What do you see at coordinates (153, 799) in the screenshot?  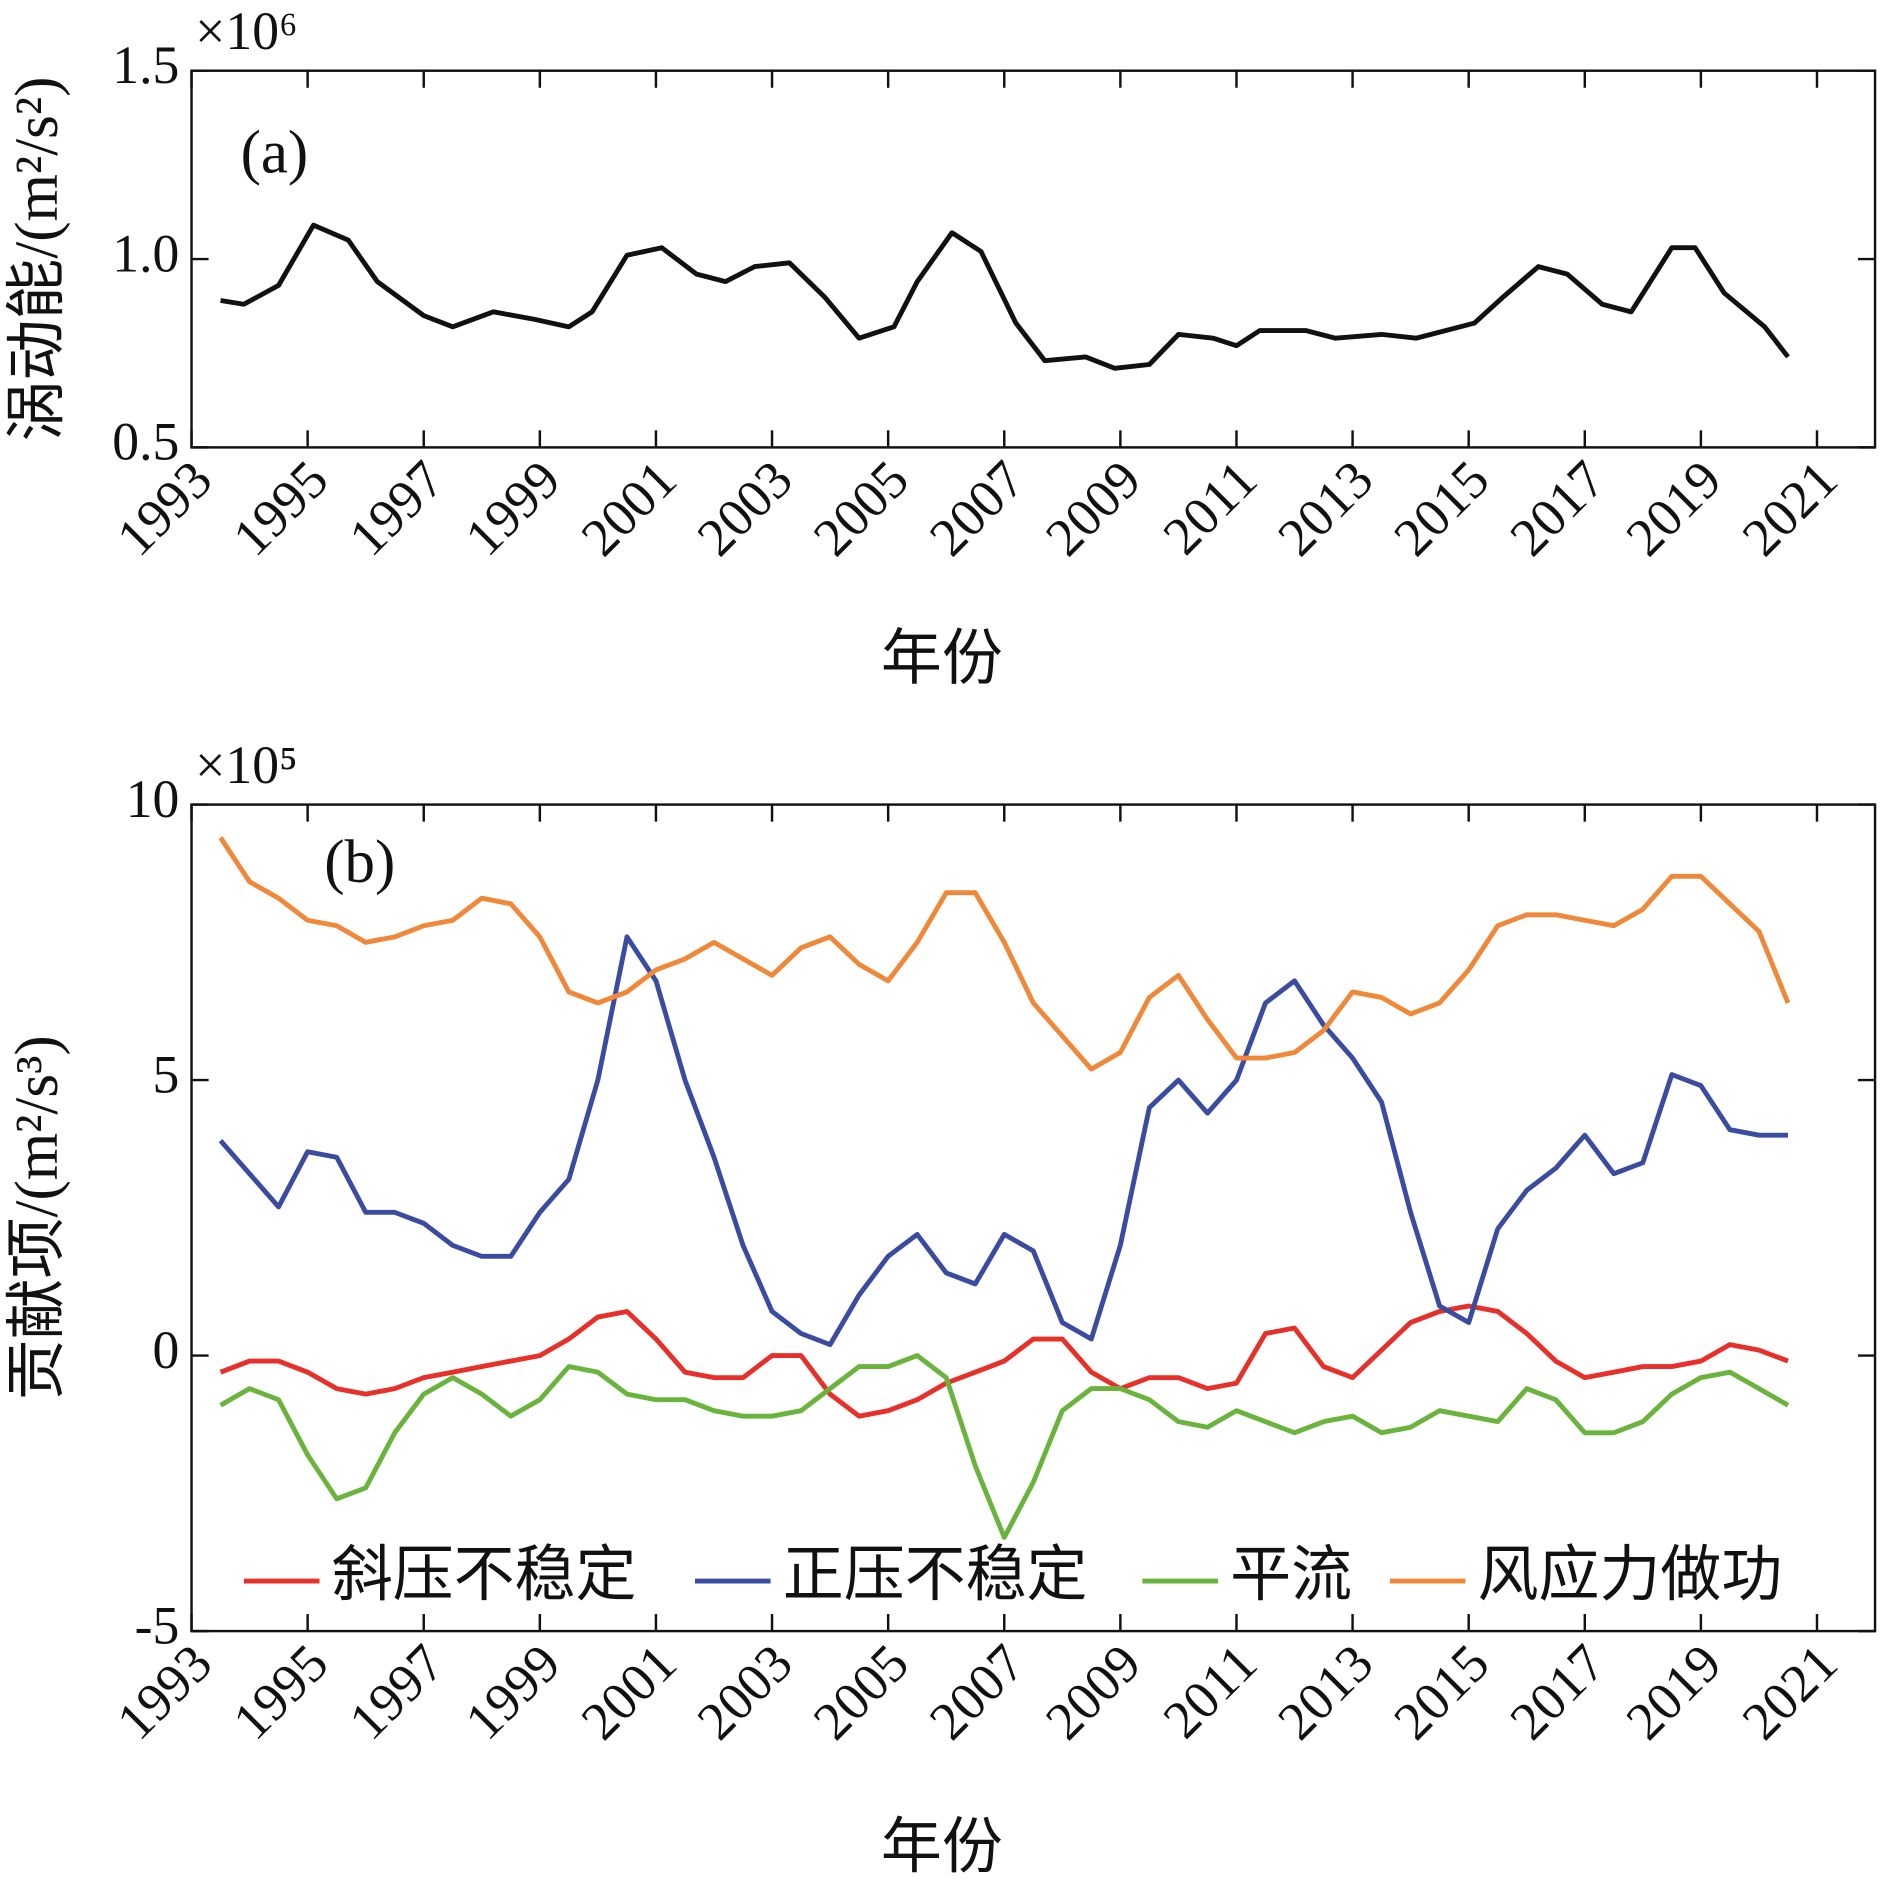 I see `y-tick-label: 10` at bounding box center [153, 799].